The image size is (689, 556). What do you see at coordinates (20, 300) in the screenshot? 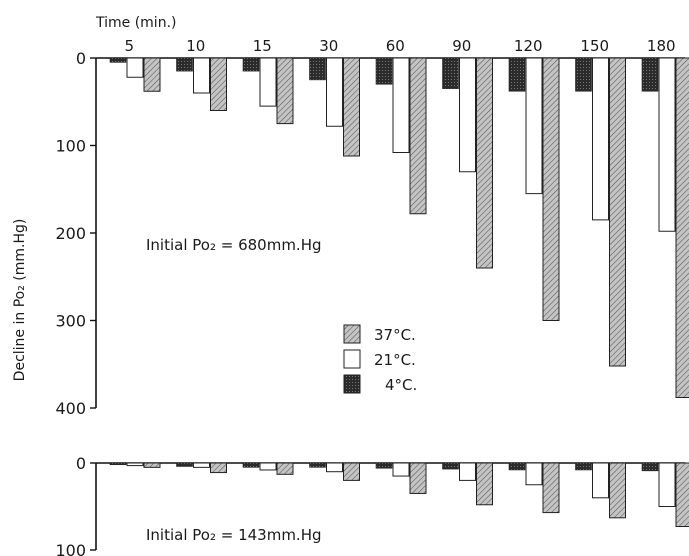
I see `y-axis-title: Decline in Po₂ (mm.Hg)` at bounding box center [20, 300].